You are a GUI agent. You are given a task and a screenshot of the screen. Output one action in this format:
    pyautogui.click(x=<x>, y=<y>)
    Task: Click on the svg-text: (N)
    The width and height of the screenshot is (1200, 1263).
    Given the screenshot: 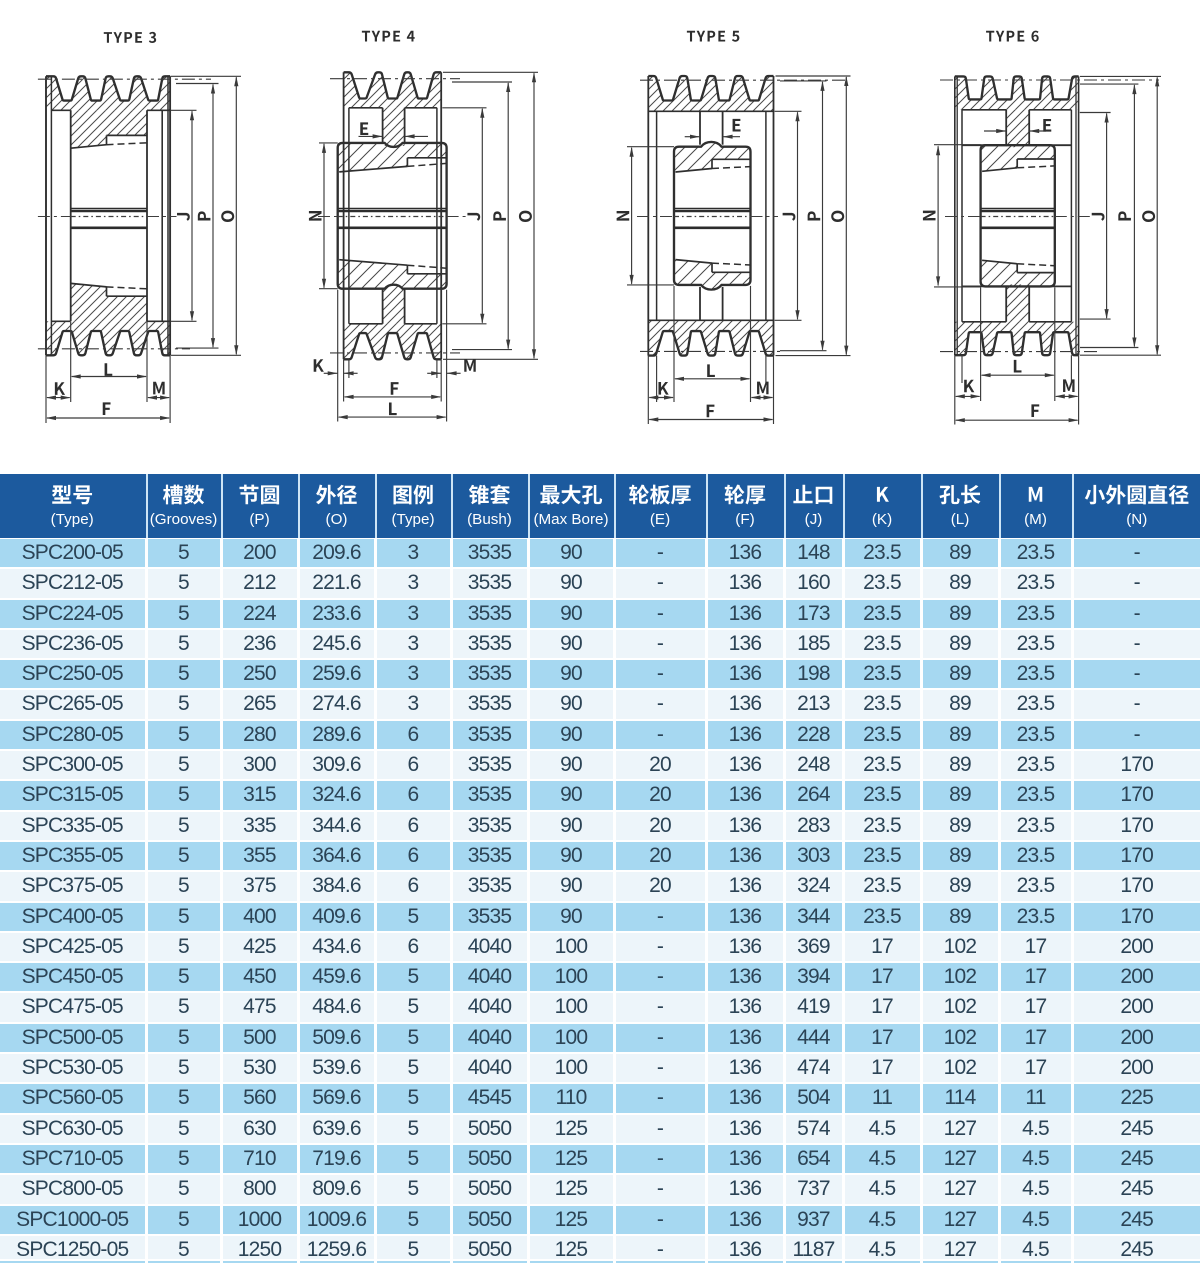 What is the action you would take?
    pyautogui.click(x=1136, y=519)
    